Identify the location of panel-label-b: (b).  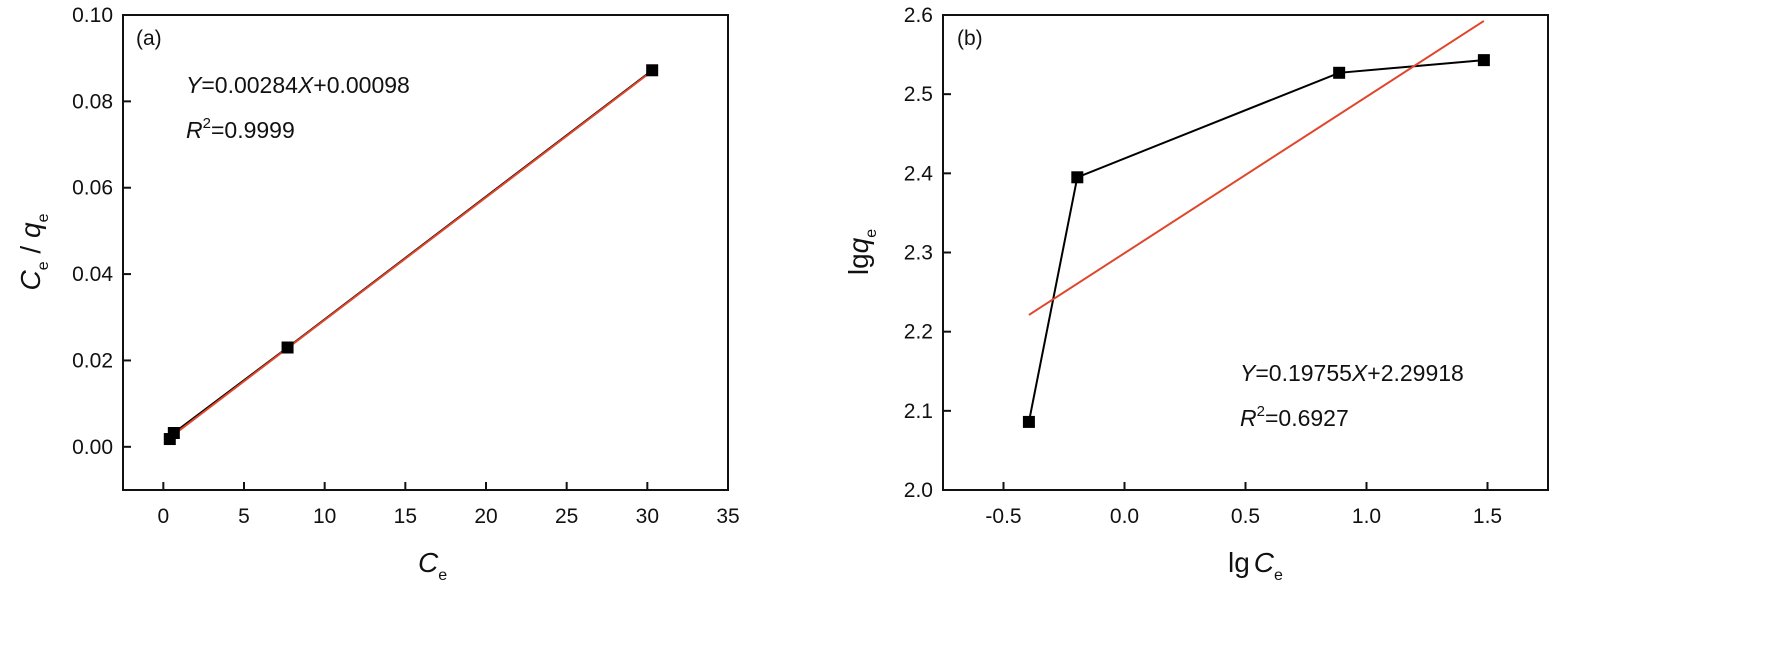
(970, 38).